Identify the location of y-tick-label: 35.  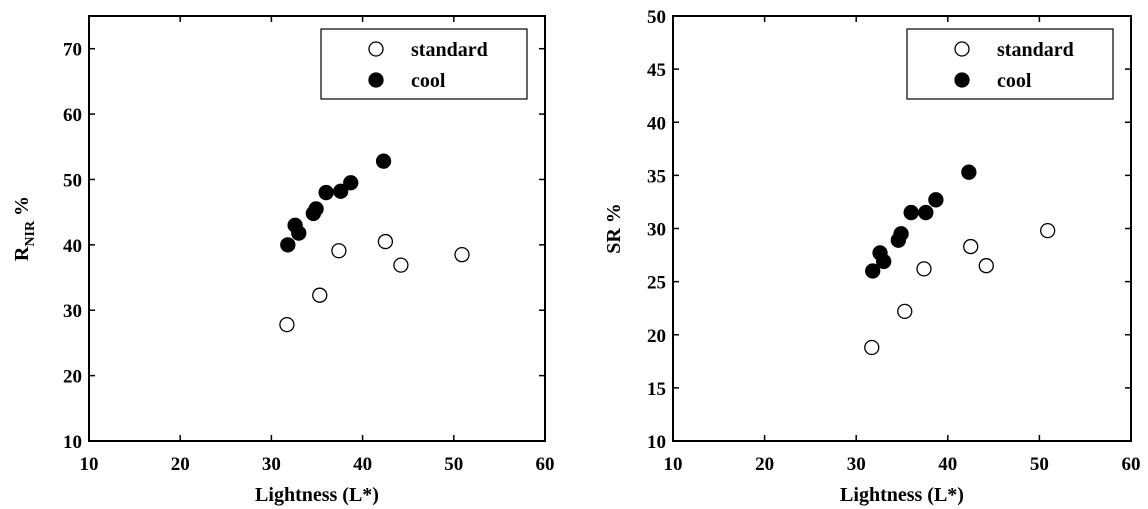
(656, 176).